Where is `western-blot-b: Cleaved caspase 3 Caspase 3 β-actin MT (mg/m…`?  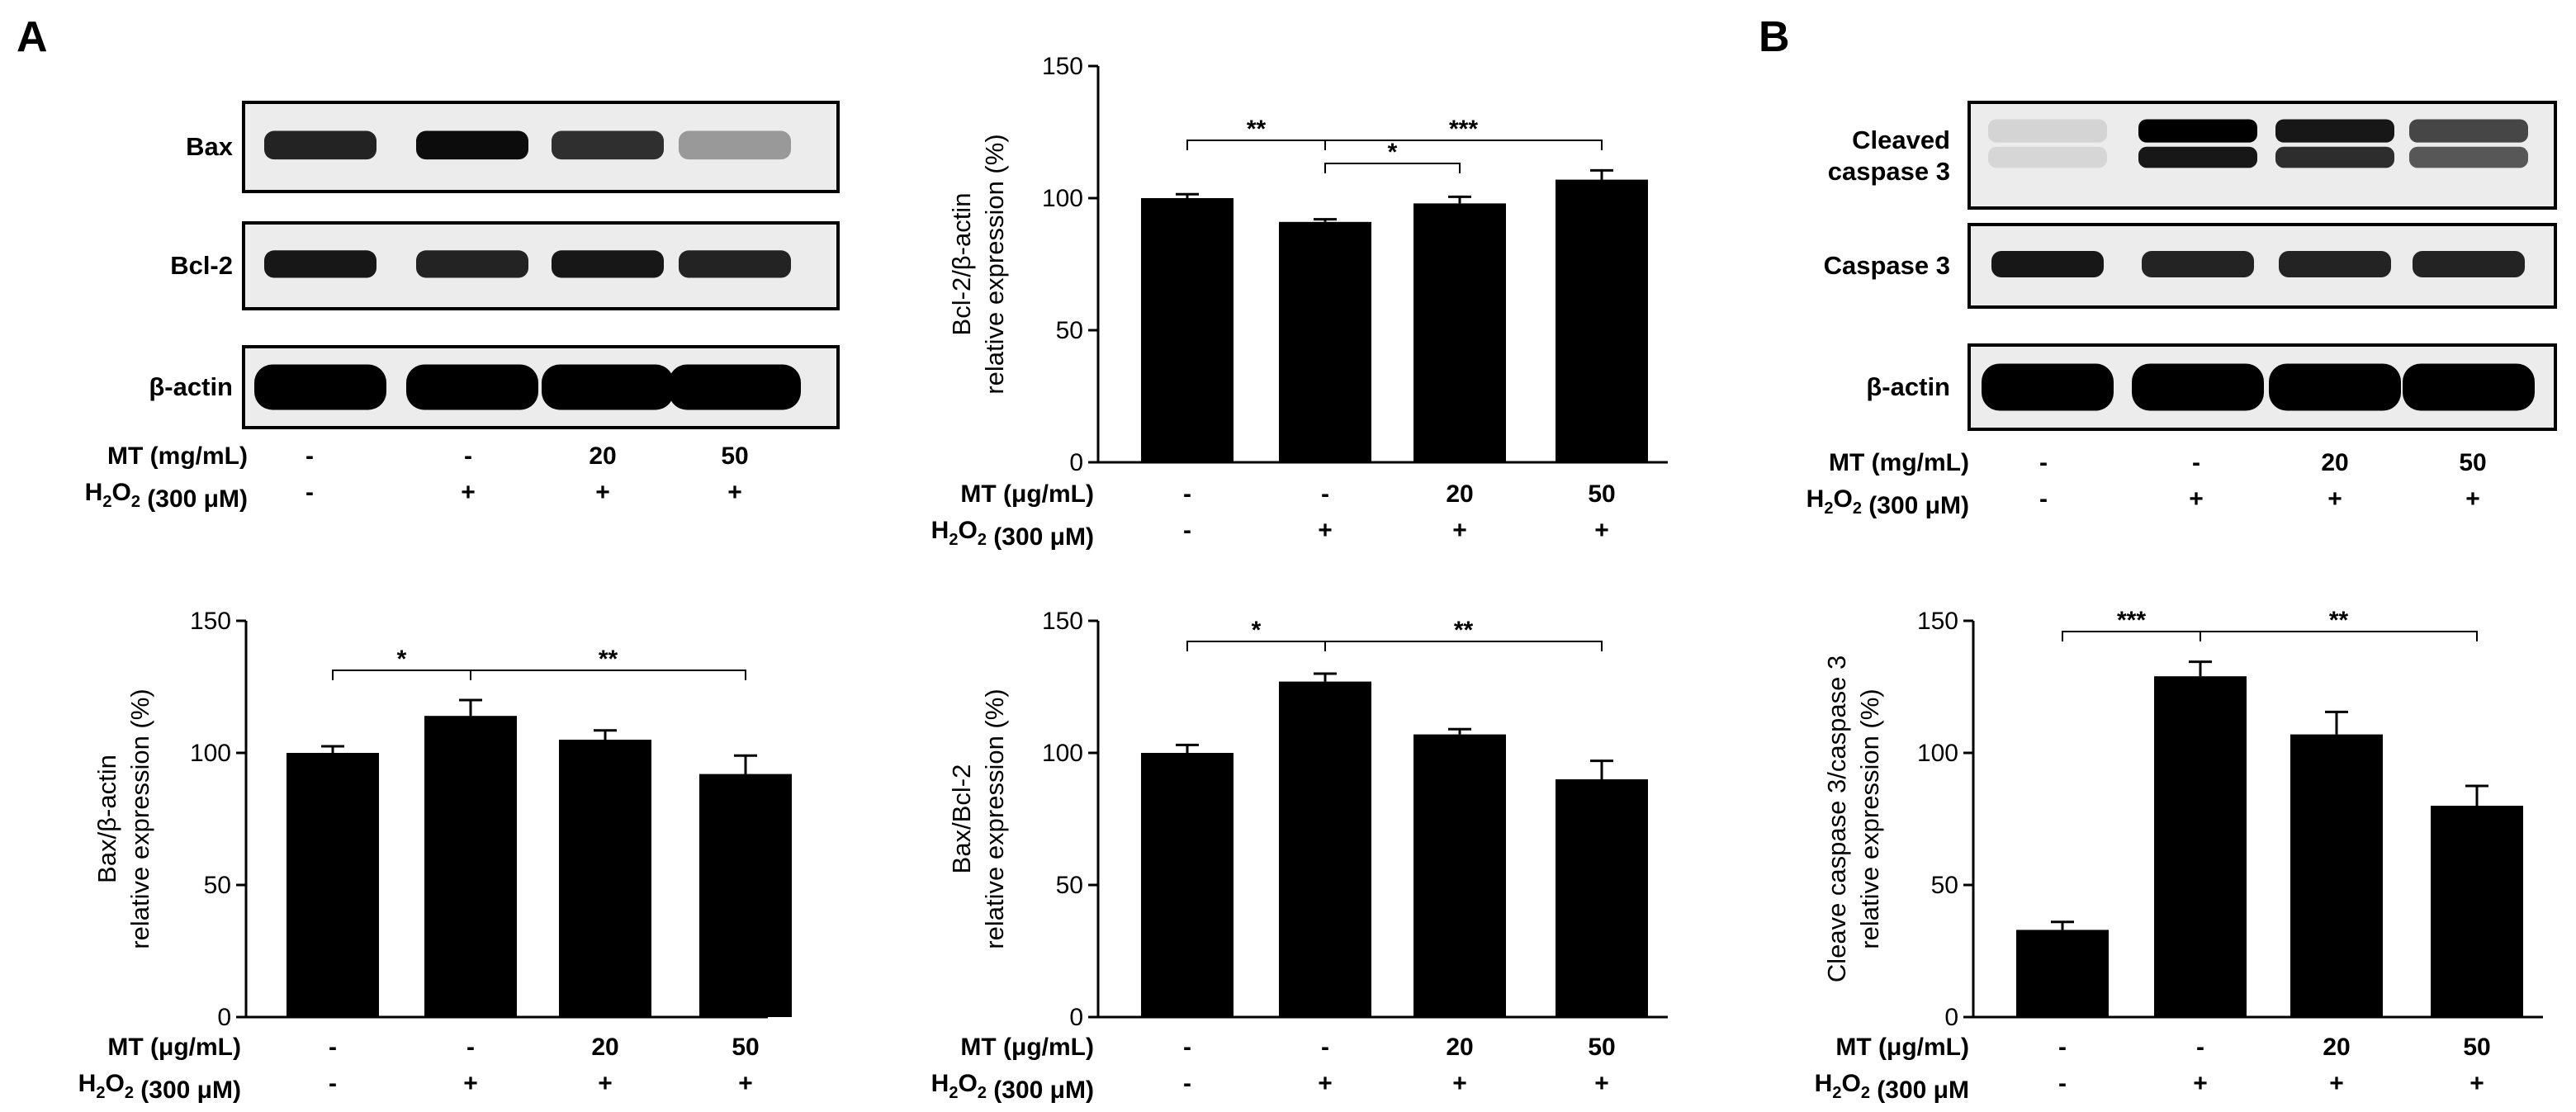
western-blot-b: Cleaved caspase 3 Caspase 3 β-actin MT (mg/m… is located at coordinates (2182, 310).